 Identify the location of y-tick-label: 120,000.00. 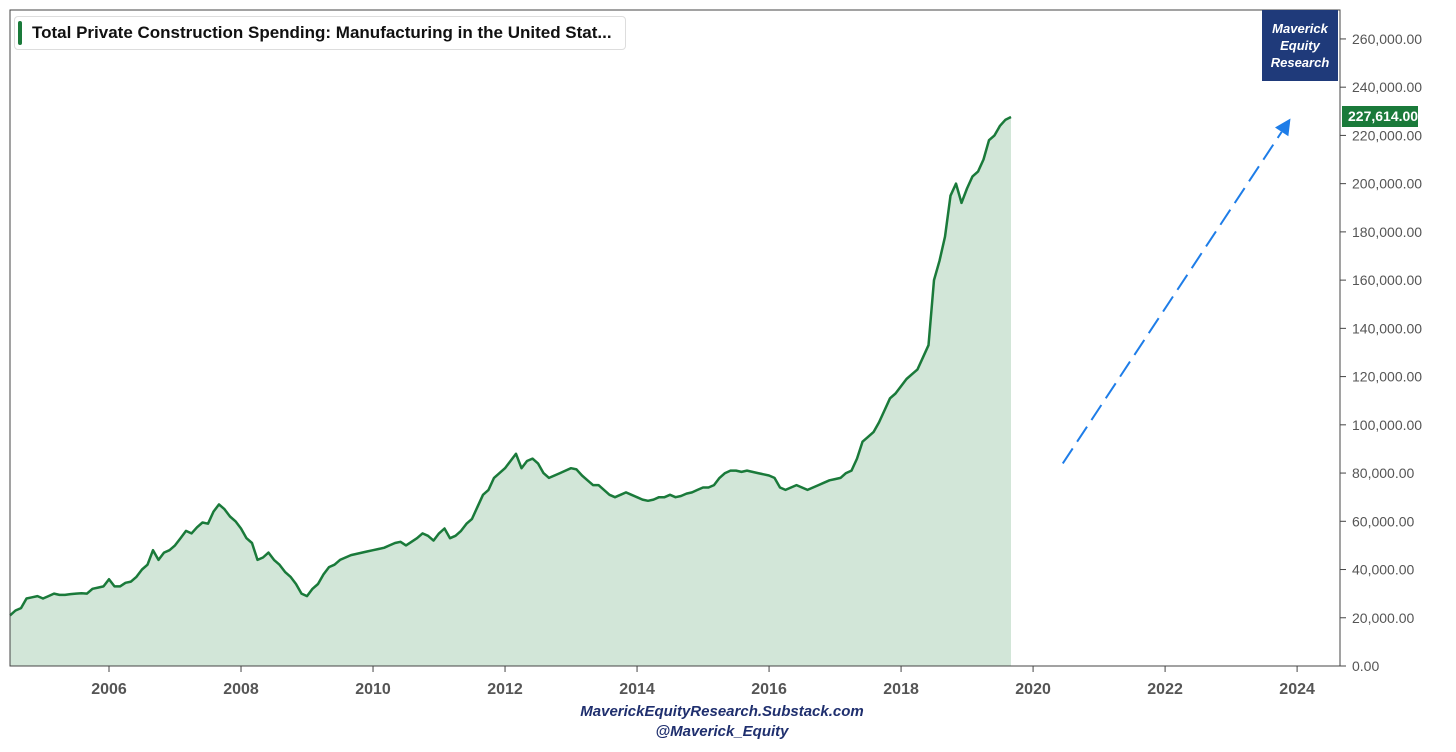
(1387, 377).